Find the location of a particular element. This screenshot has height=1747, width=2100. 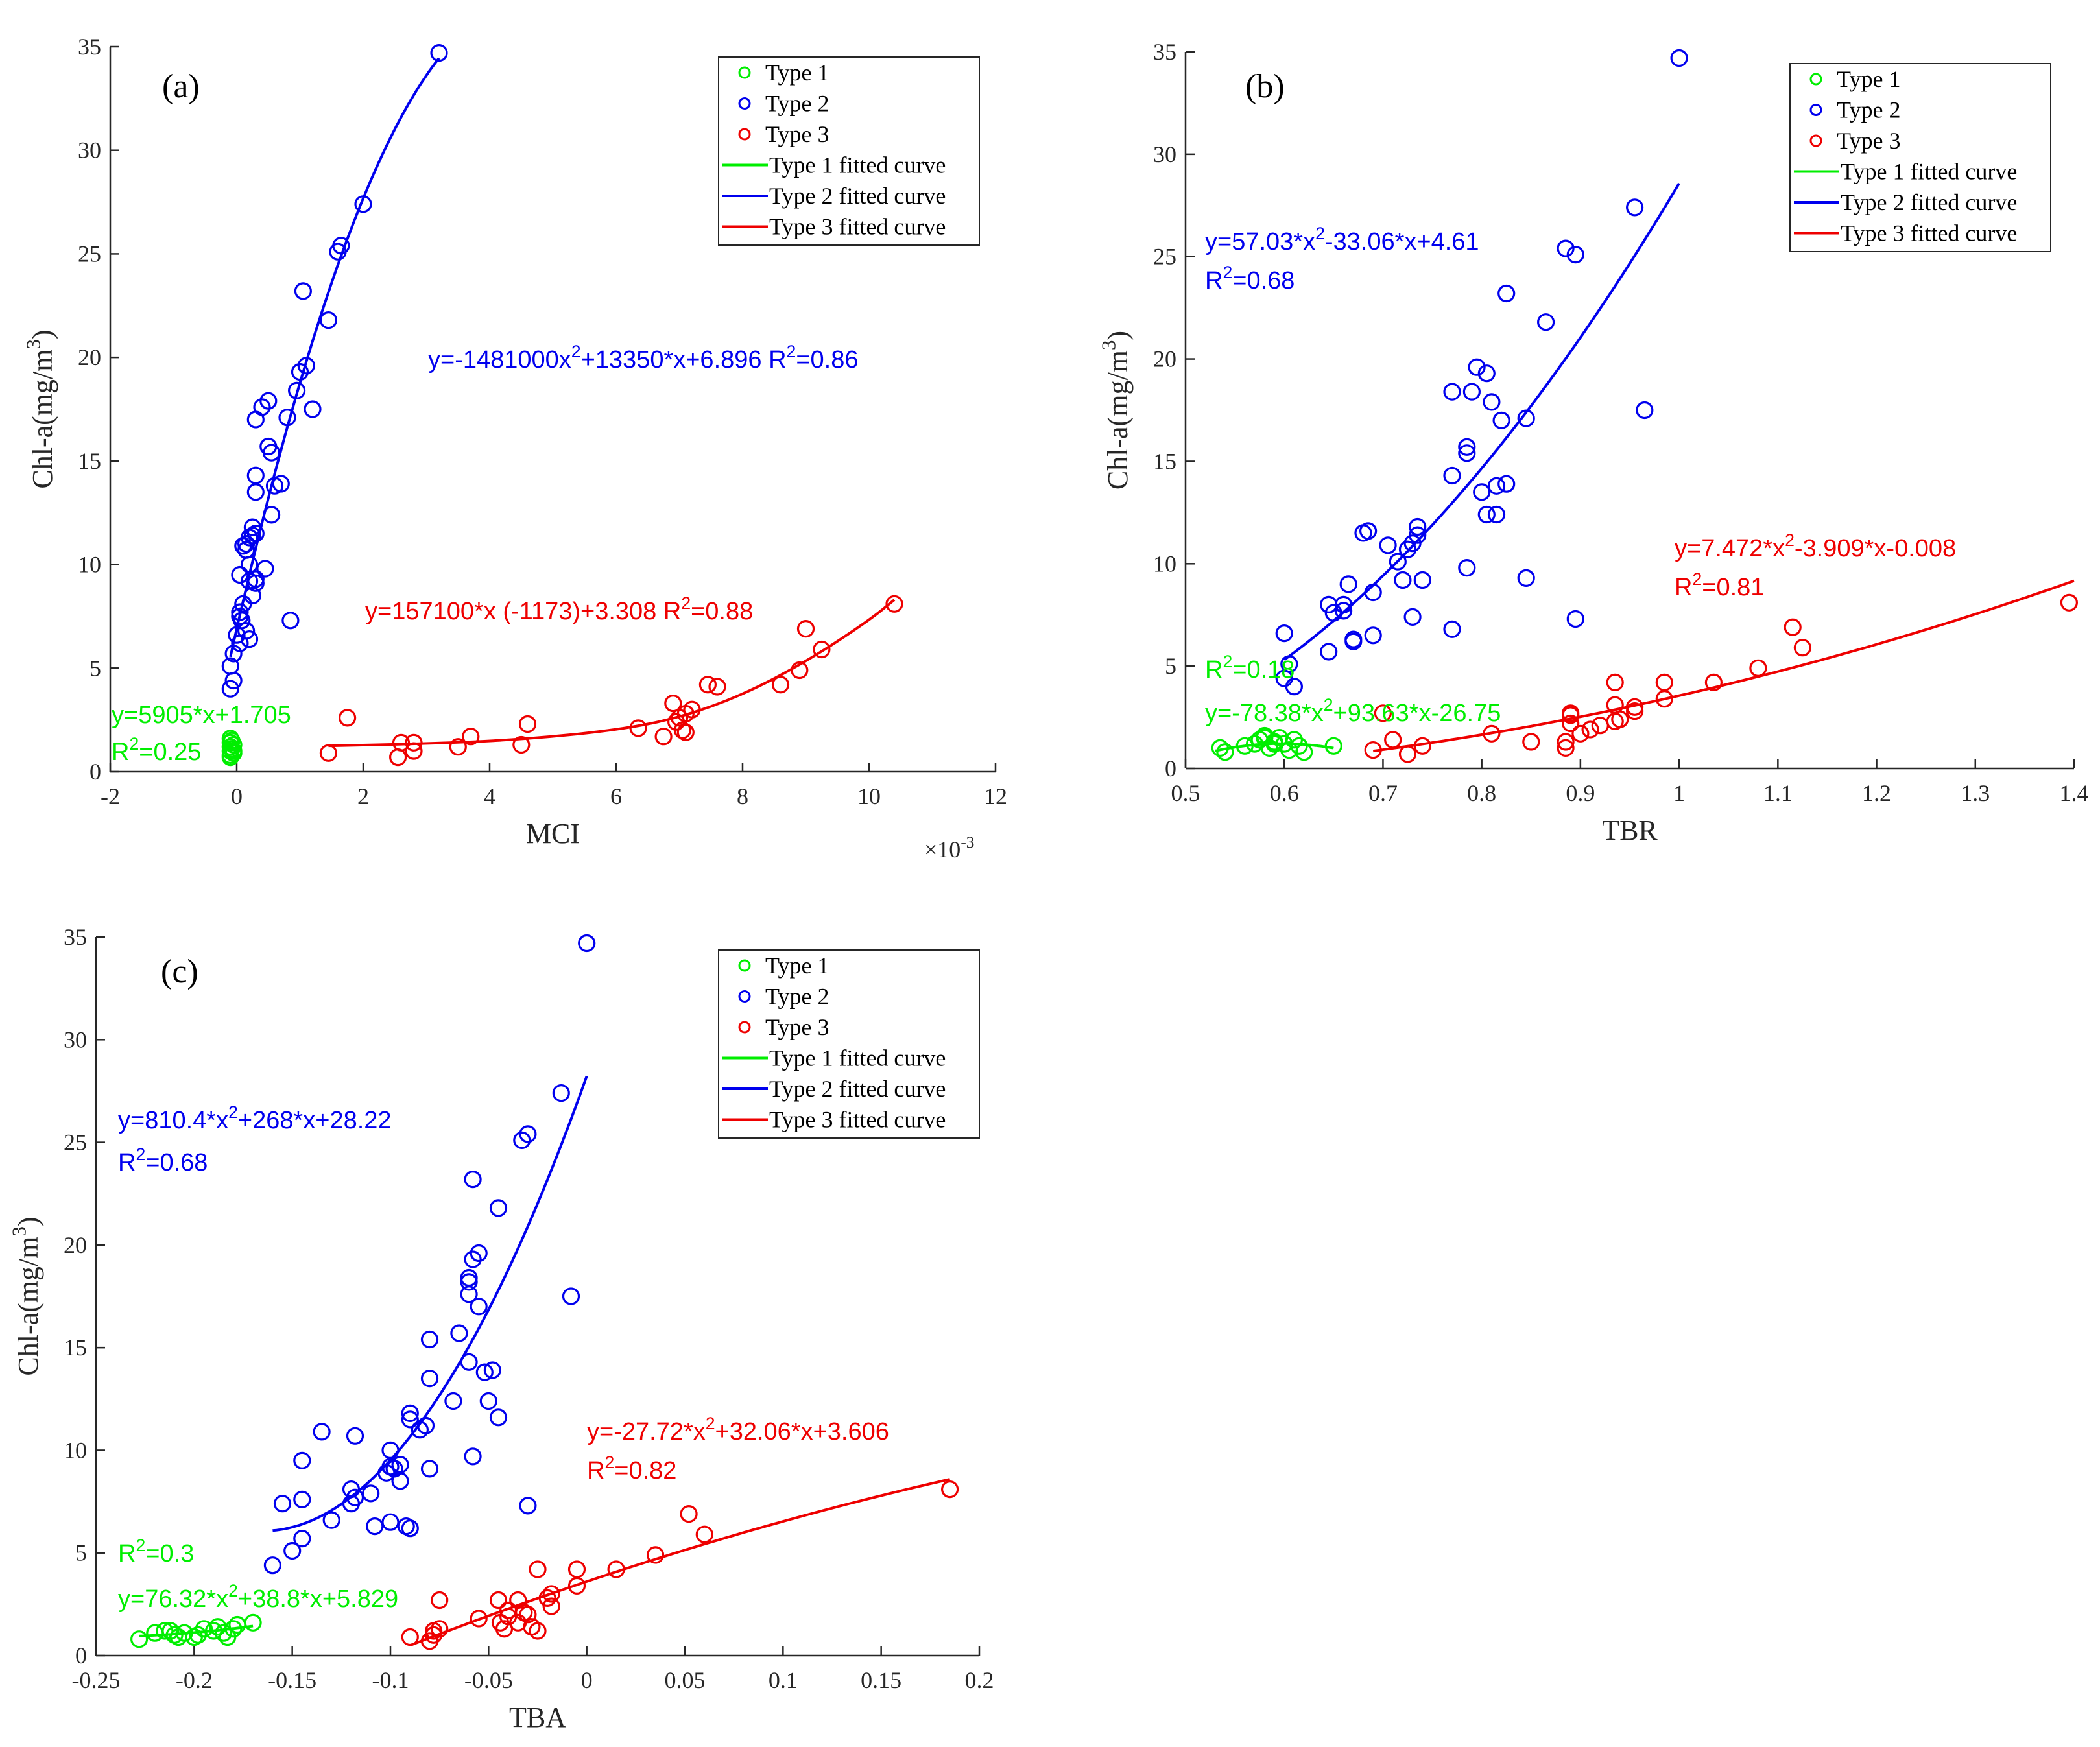

y-tick-label: 0 is located at coordinates (1170, 768).